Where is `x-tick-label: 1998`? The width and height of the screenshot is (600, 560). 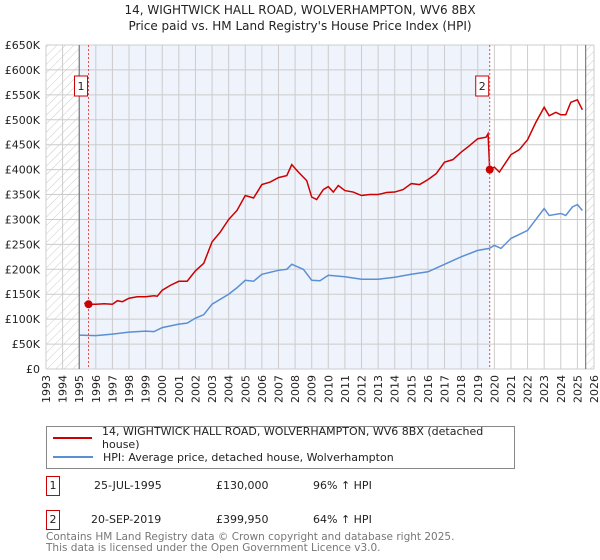 x-tick-label: 1998 is located at coordinates (129, 389).